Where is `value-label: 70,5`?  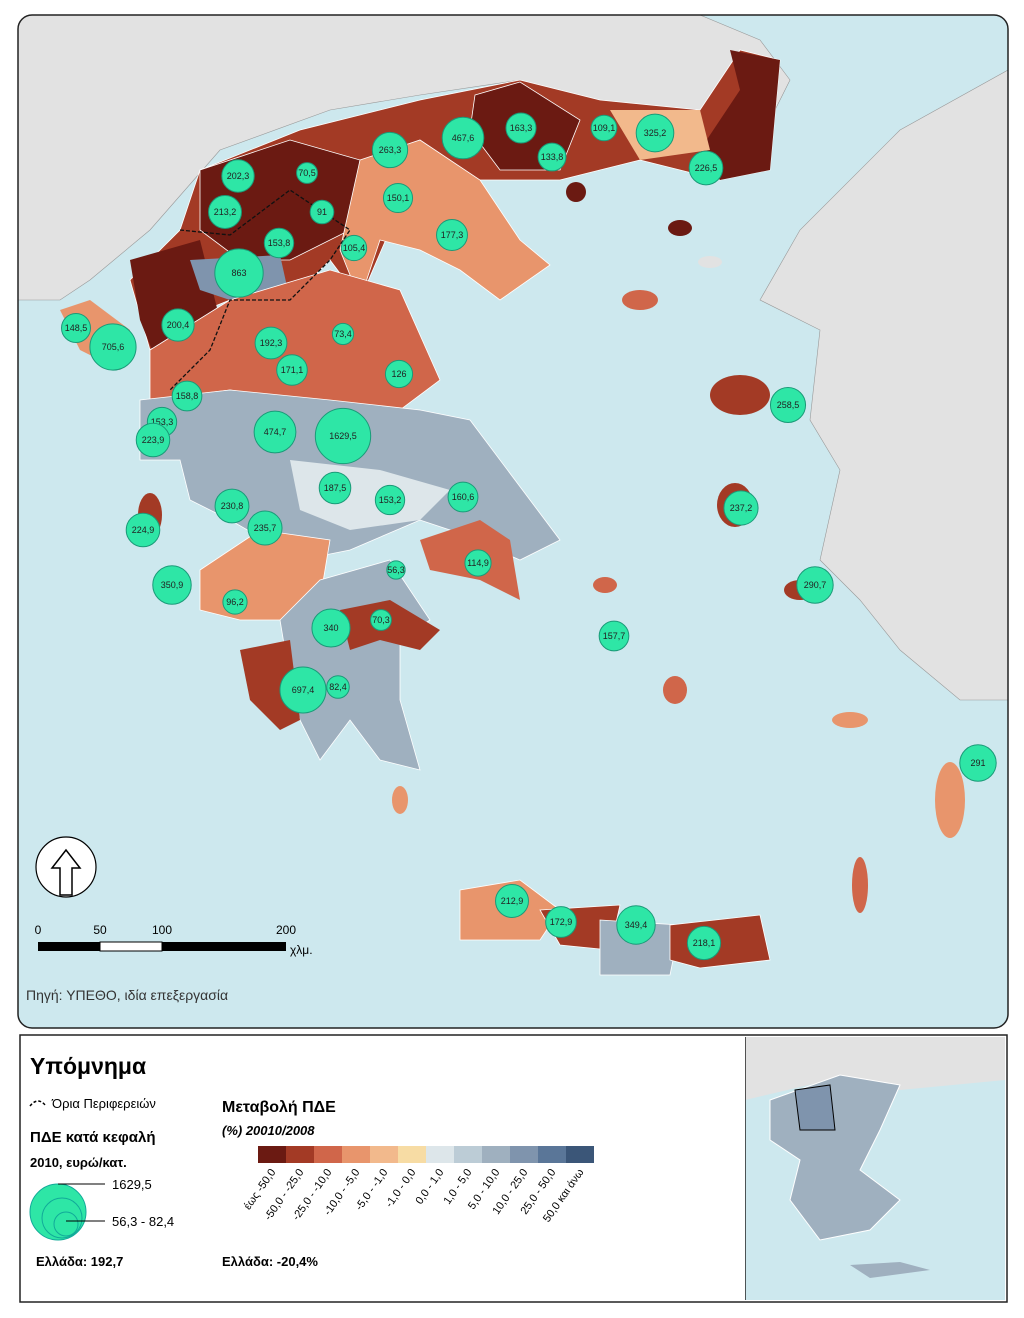
value-label: 70,5 is located at coordinates (307, 173).